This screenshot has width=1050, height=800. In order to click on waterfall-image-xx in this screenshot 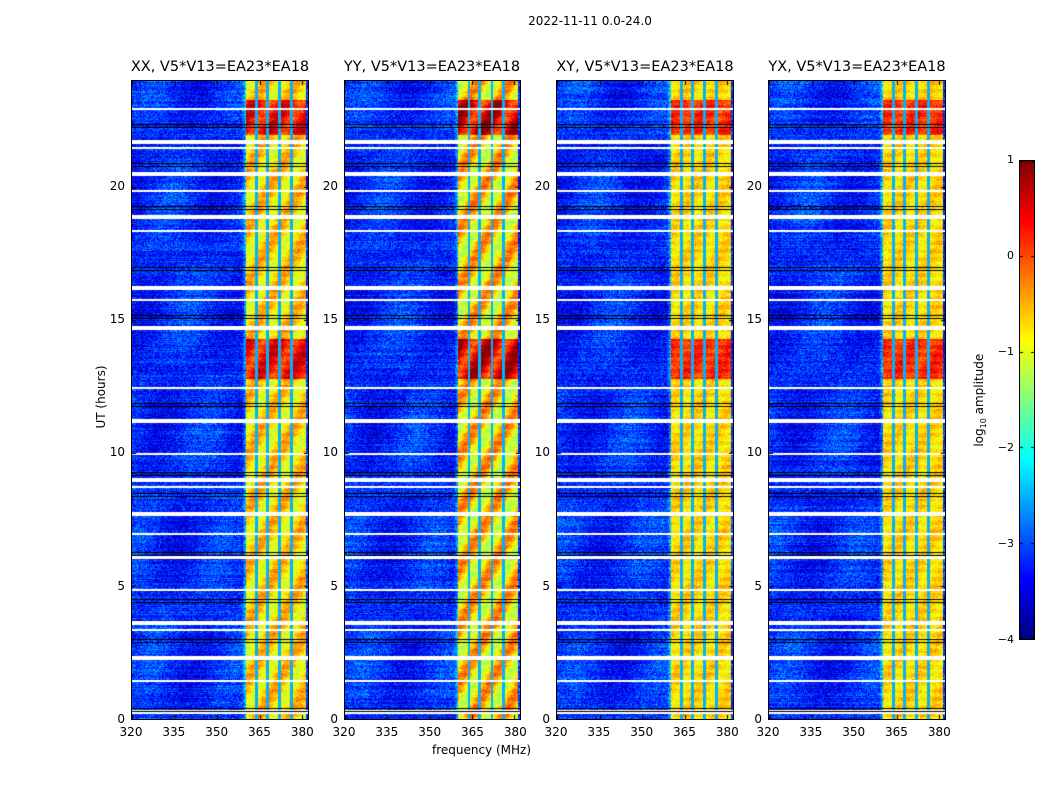, I will do `click(220, 400)`.